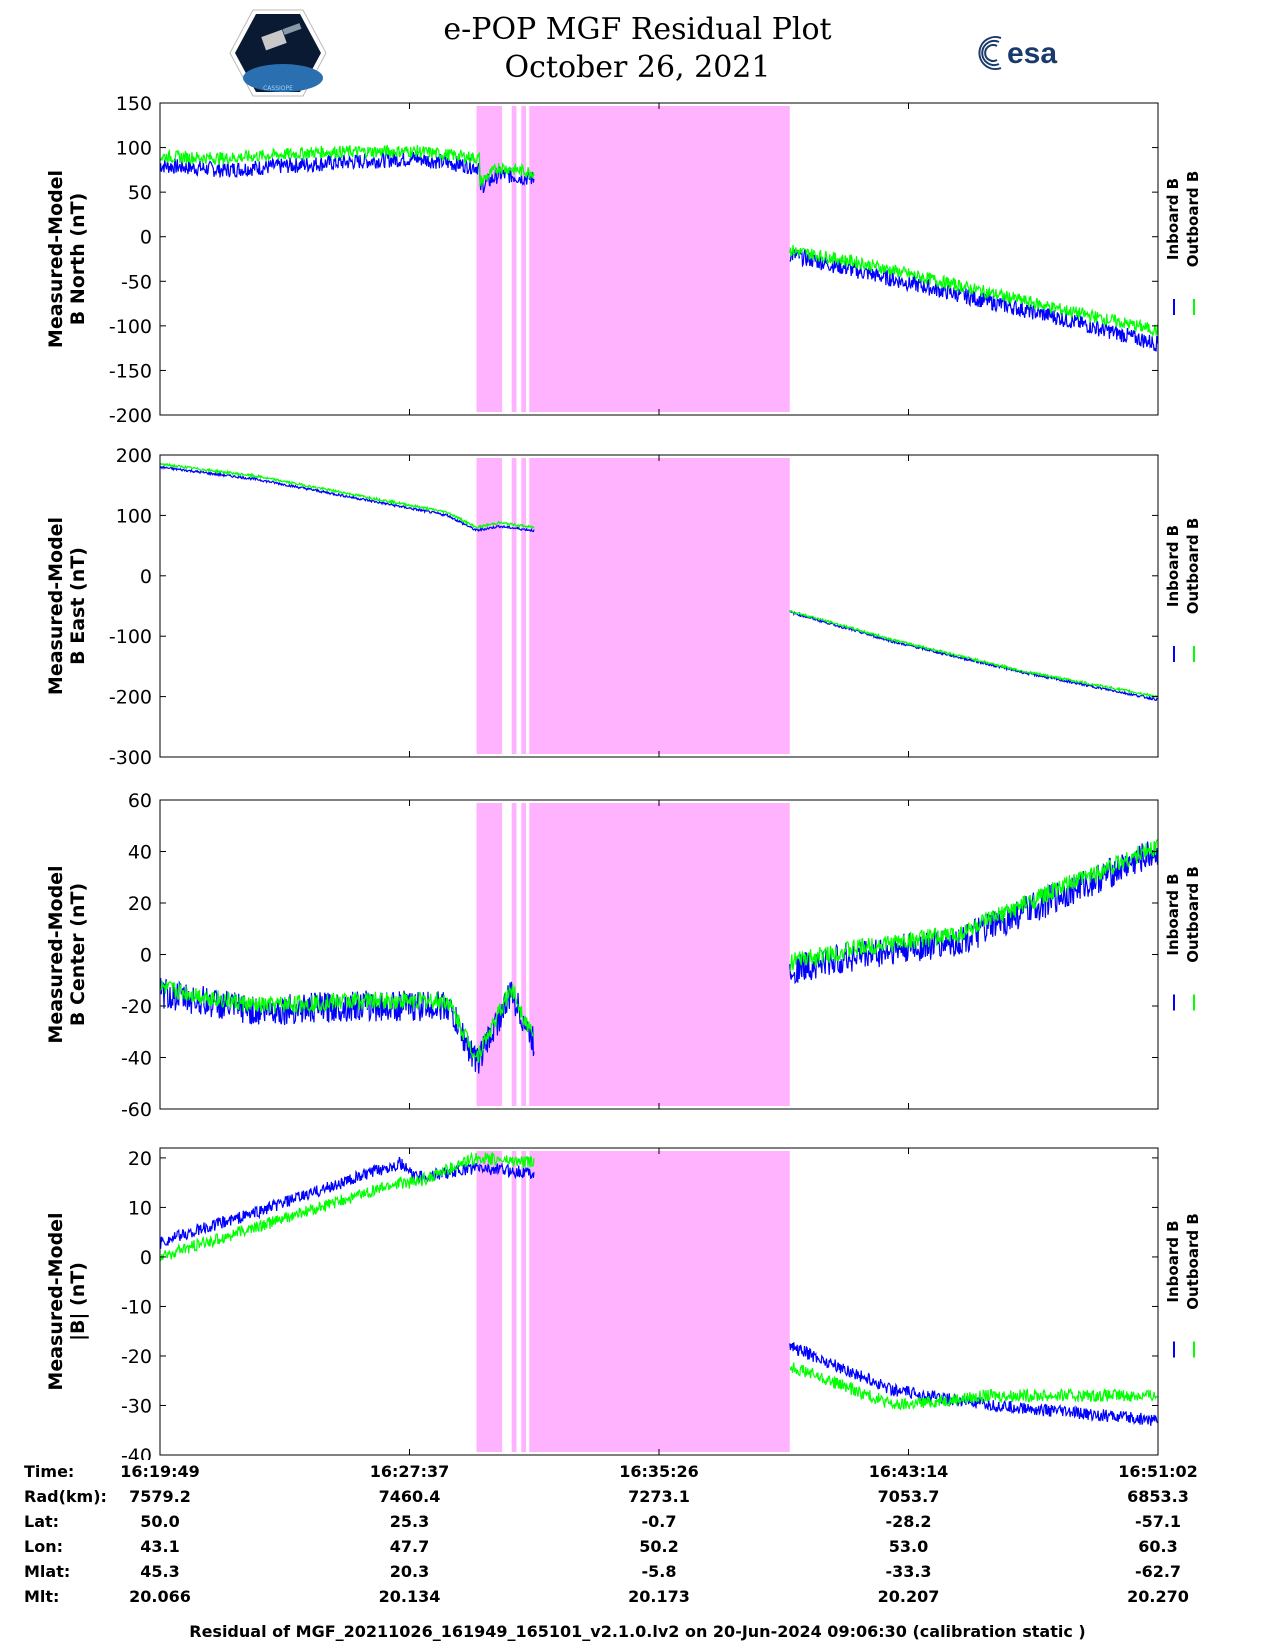 Image resolution: width=1275 pixels, height=1650 pixels. What do you see at coordinates (409, 1471) in the screenshot?
I see `orbit-value: 16:27:37` at bounding box center [409, 1471].